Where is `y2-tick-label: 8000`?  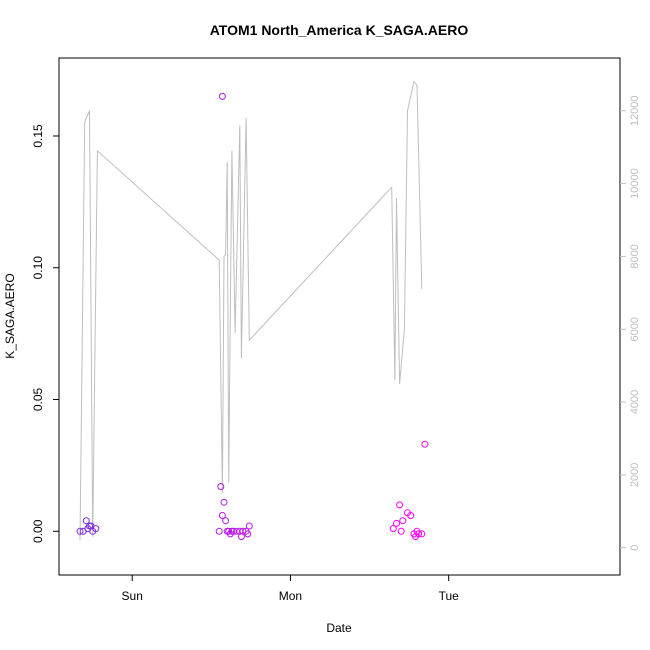 y2-tick-label: 8000 is located at coordinates (635, 256).